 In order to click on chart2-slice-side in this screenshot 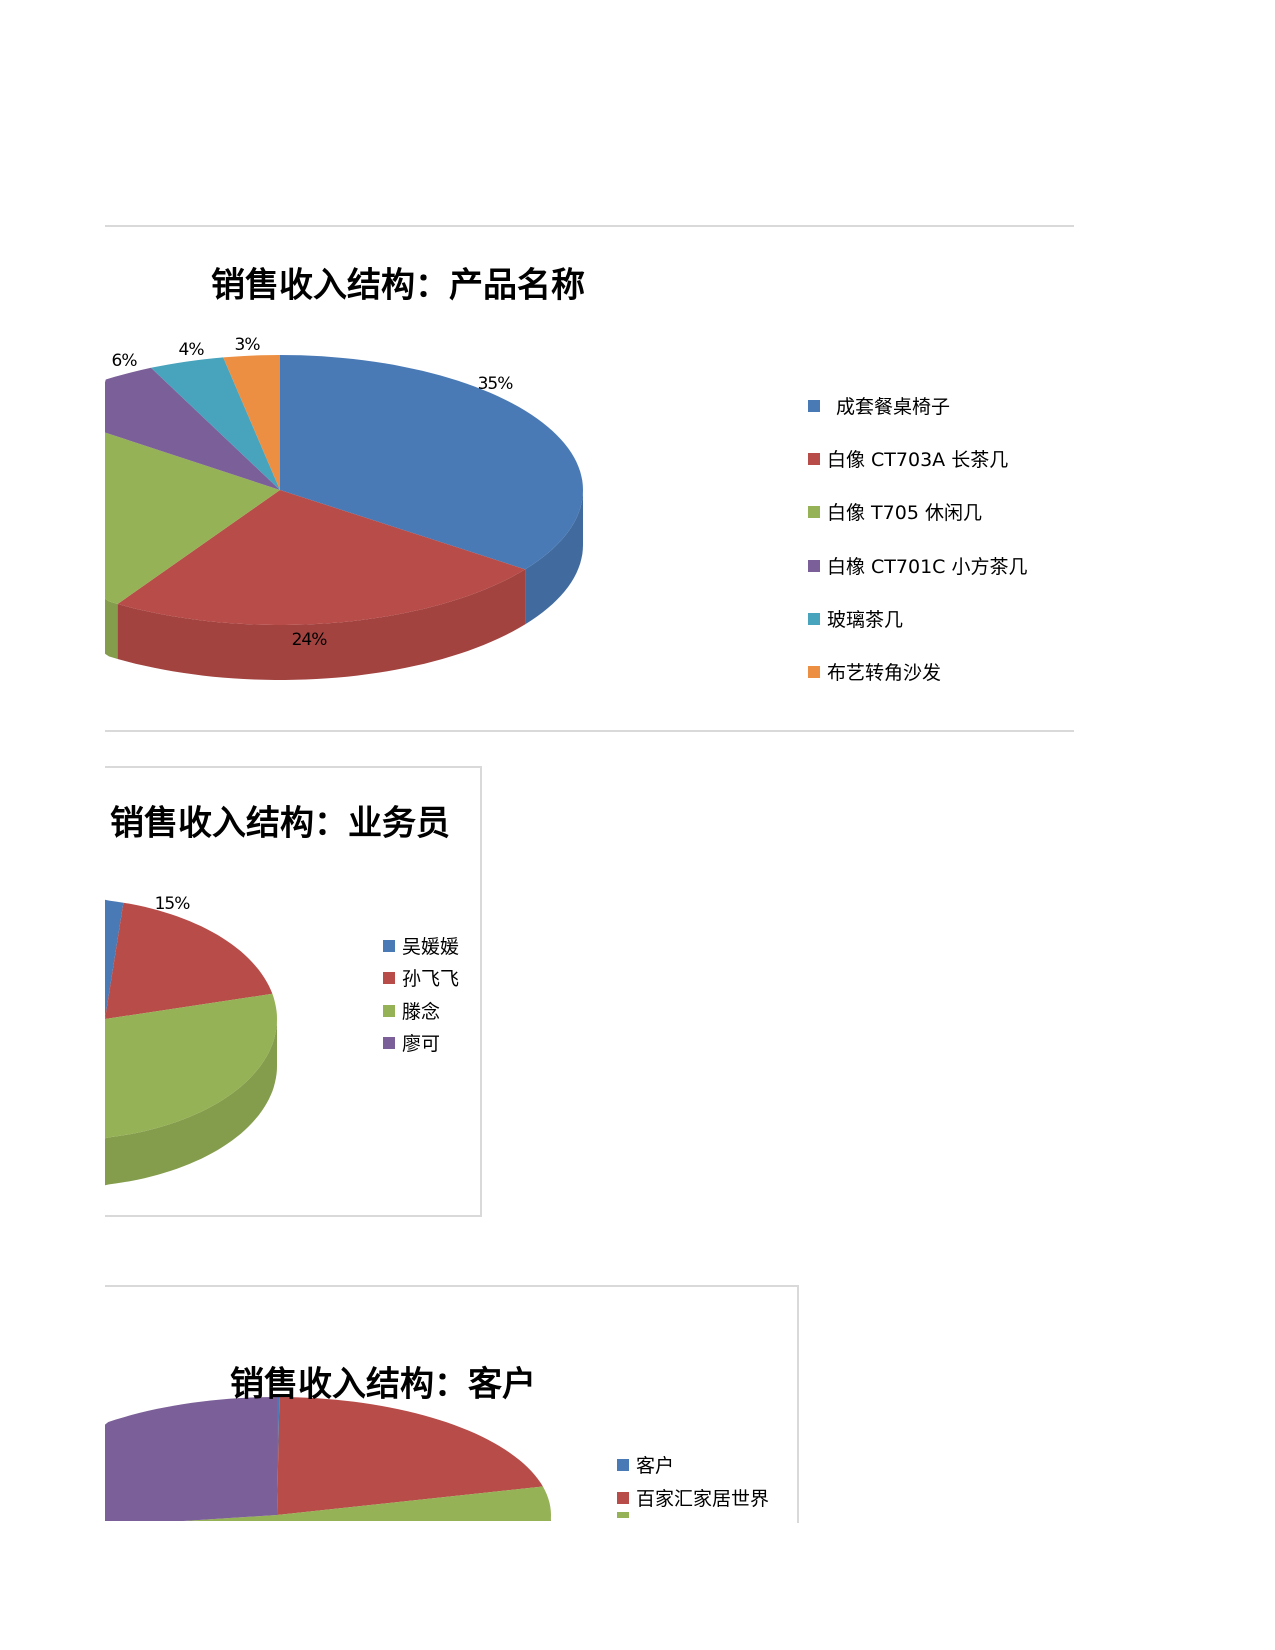, I will do `click(191, 1103)`.